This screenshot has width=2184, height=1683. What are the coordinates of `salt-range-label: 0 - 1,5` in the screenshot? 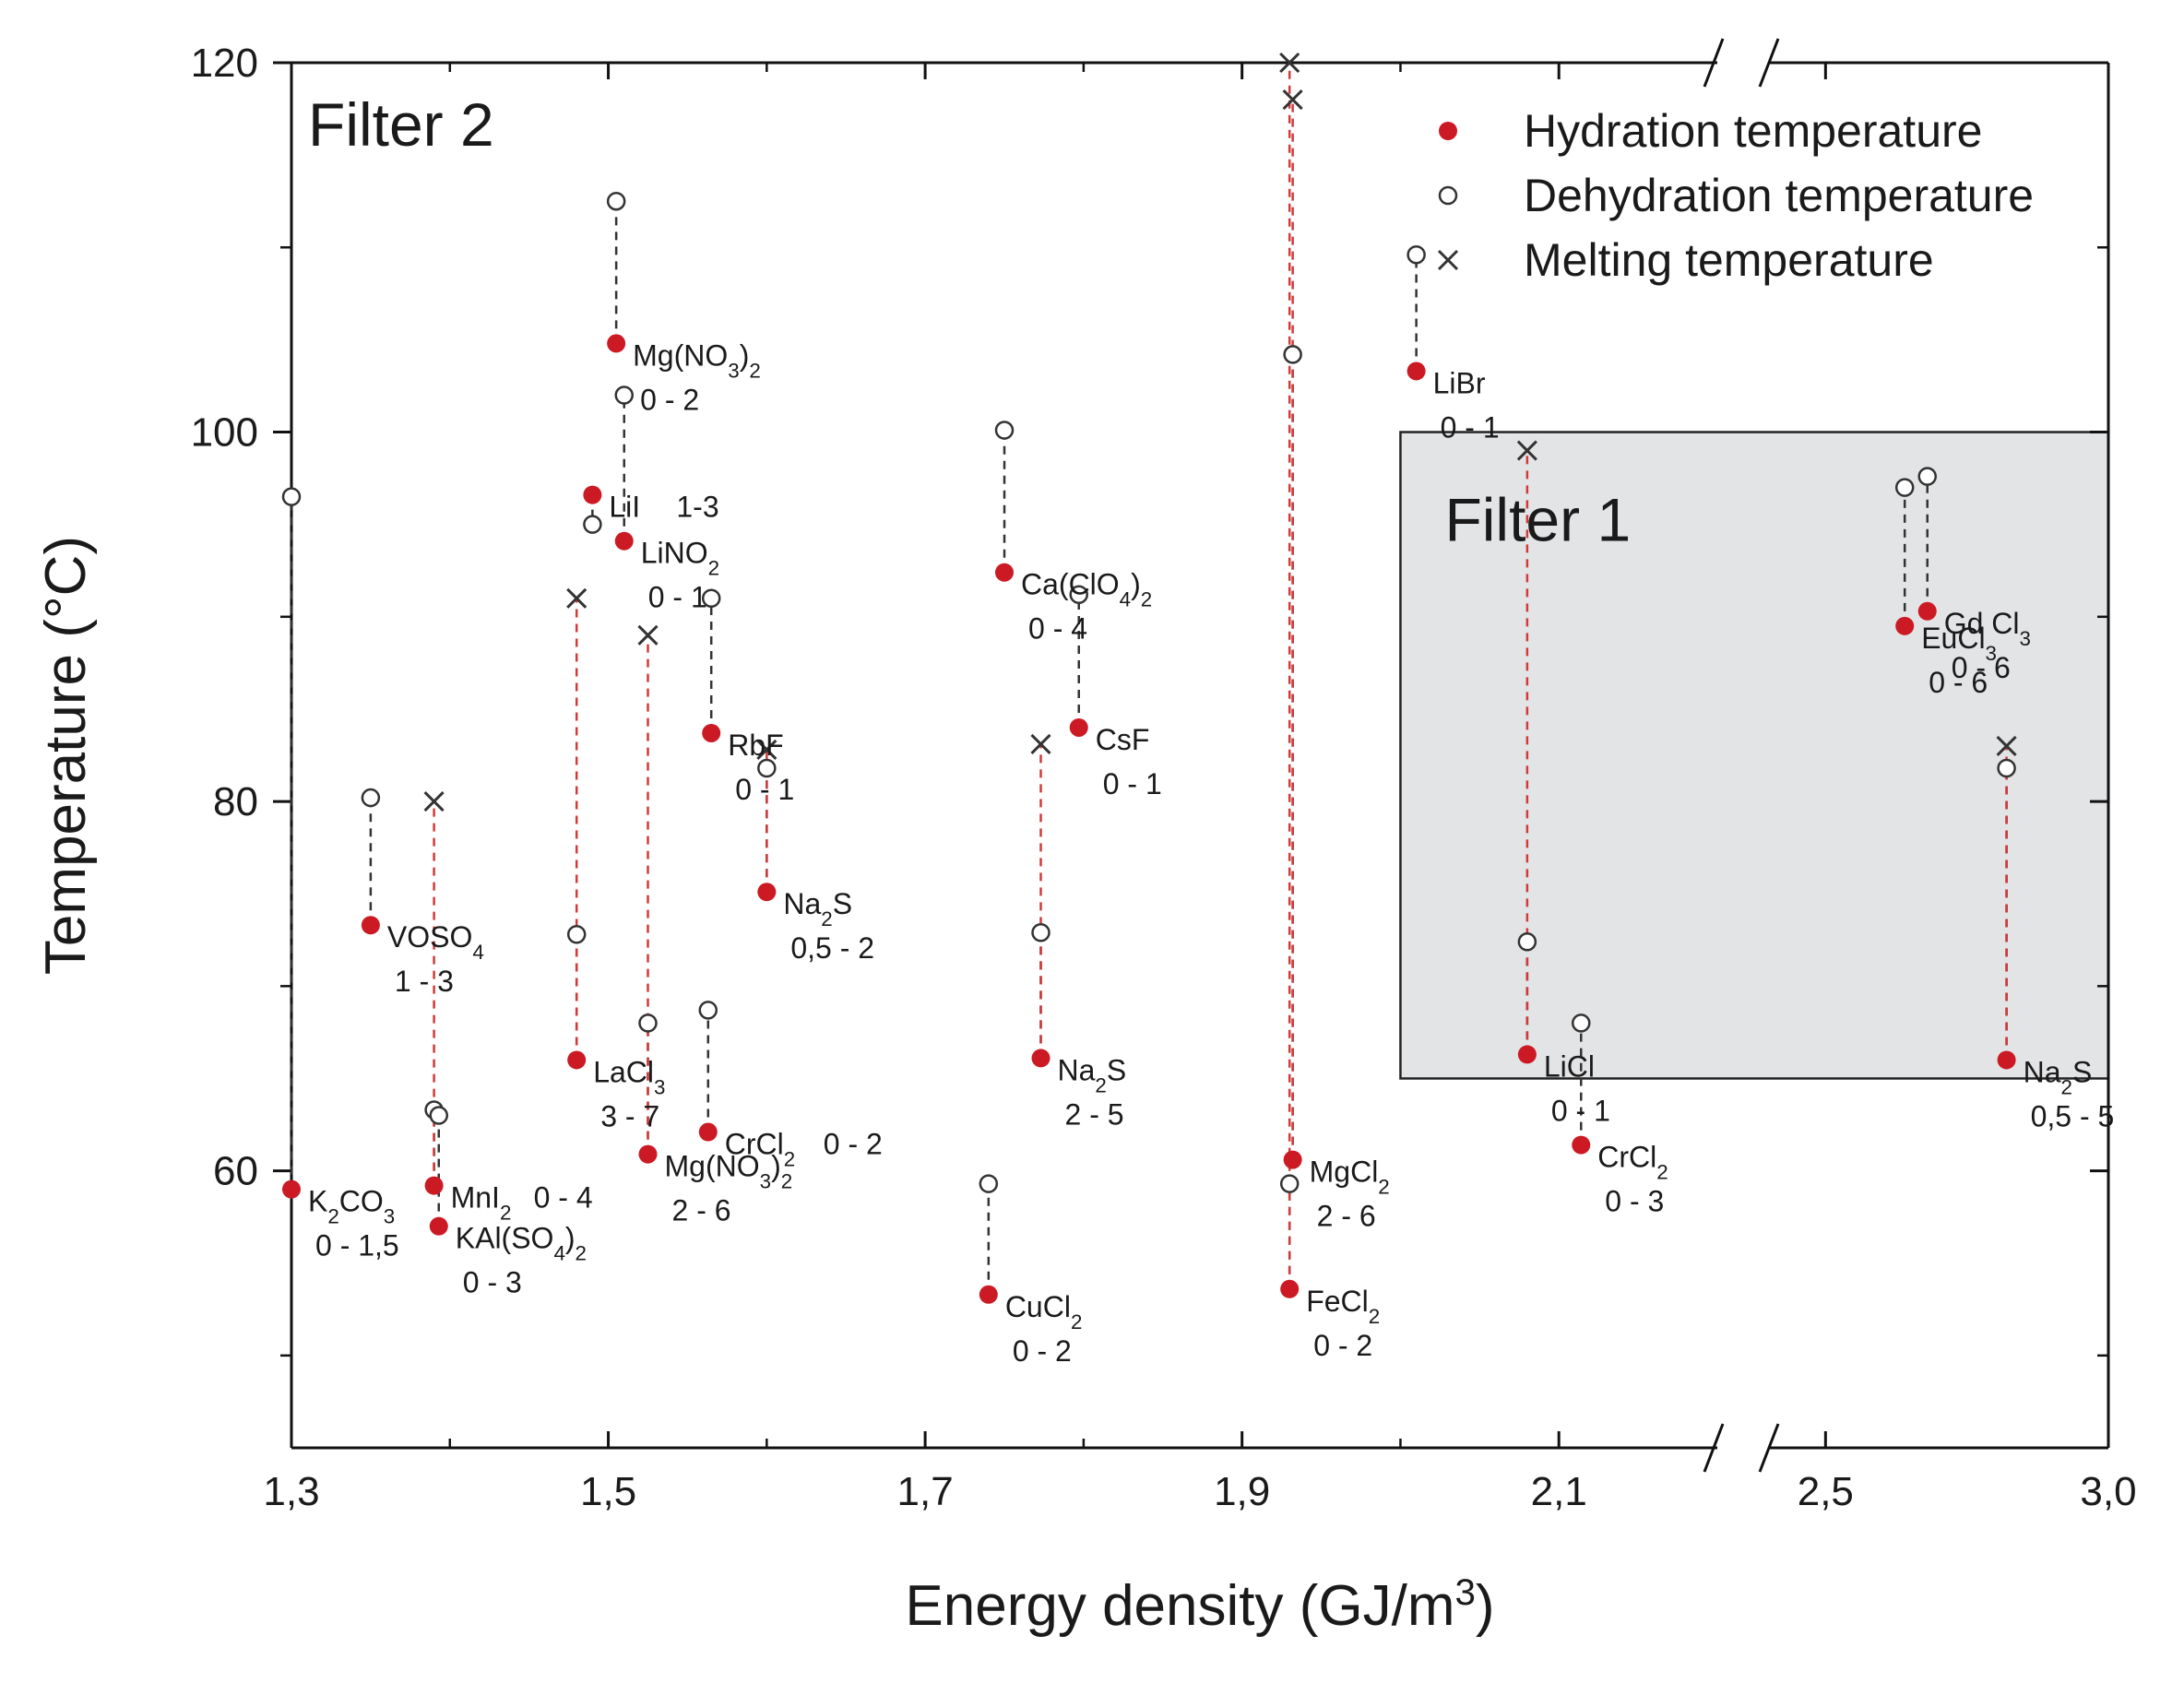 It's located at (357, 1245).